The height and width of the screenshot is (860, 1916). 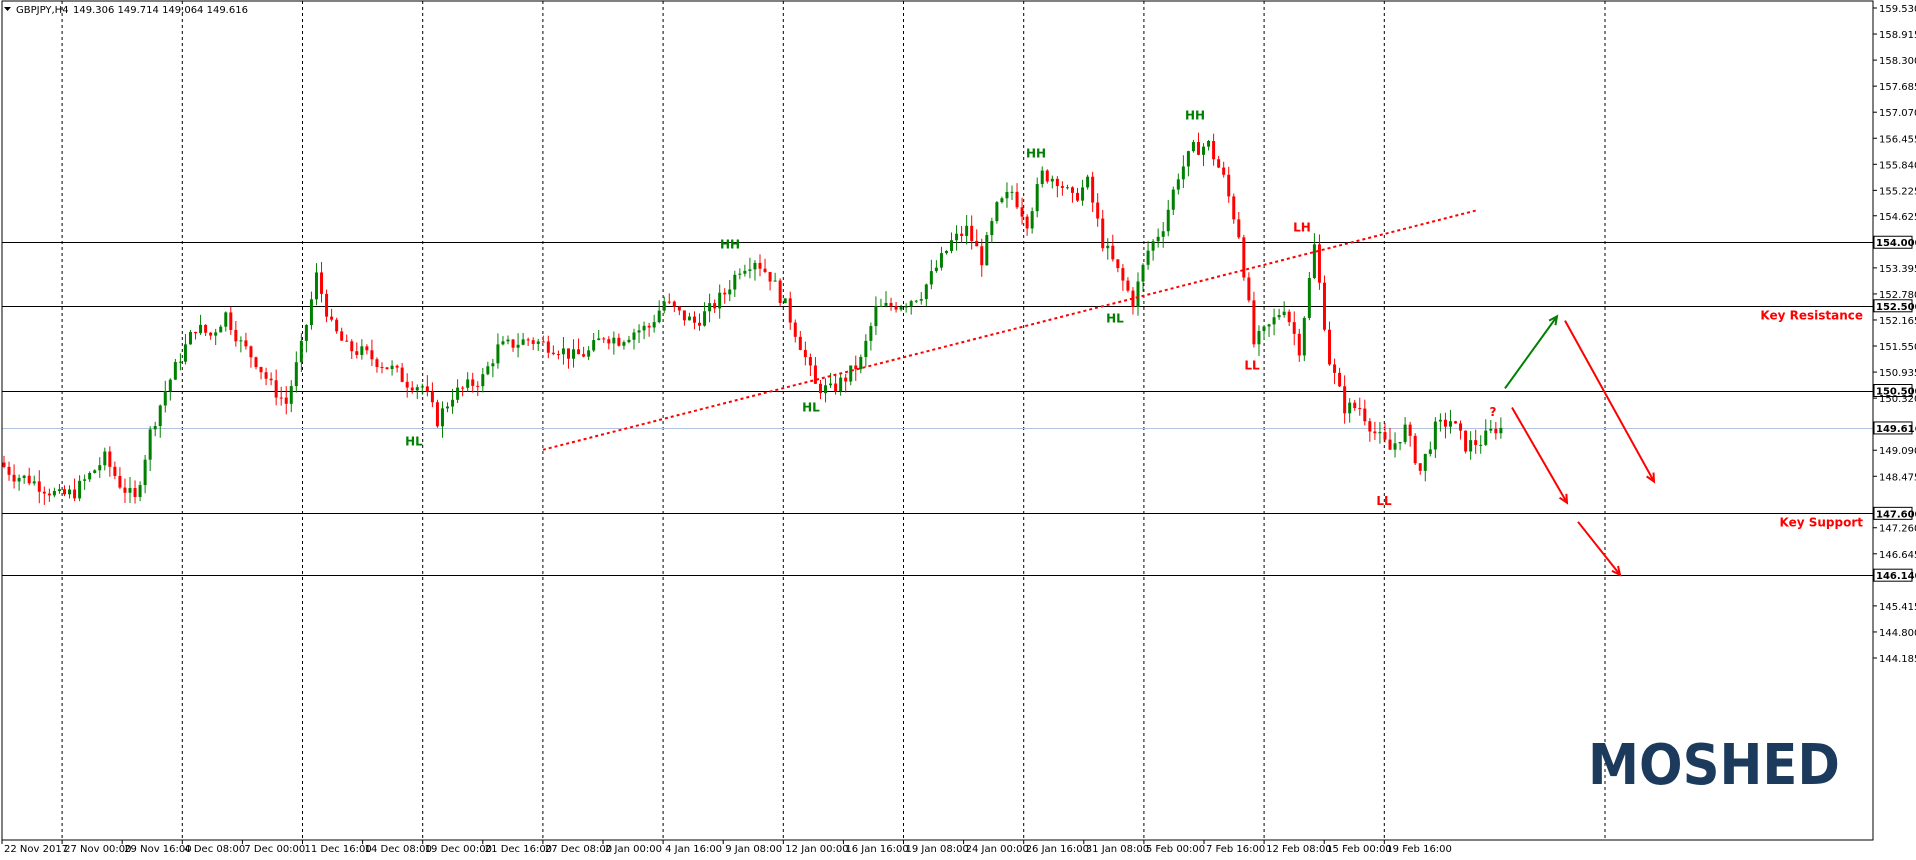 I want to click on time-tick-label: 19 Dec 00:00, so click(x=458, y=849).